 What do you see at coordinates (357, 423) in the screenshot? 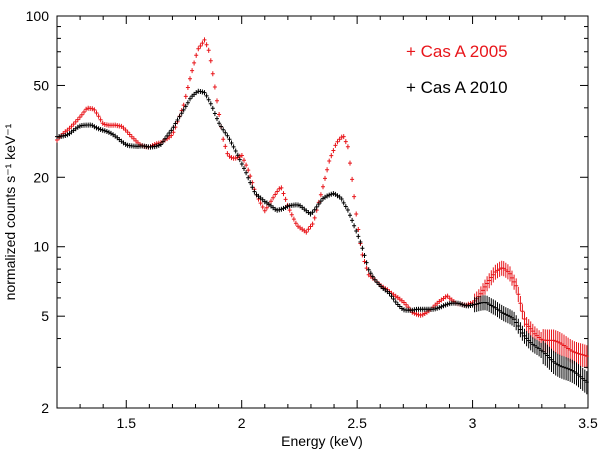
I see `x-tick-label: 2.5` at bounding box center [357, 423].